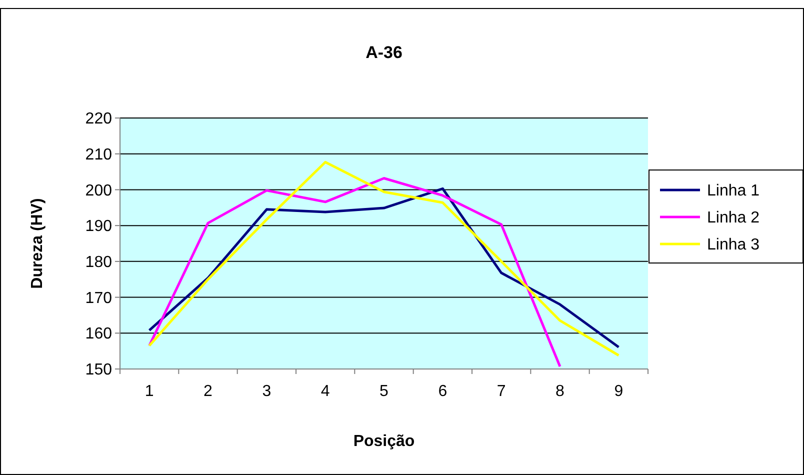 Image resolution: width=804 pixels, height=475 pixels. I want to click on x-tick-label: 3, so click(267, 391).